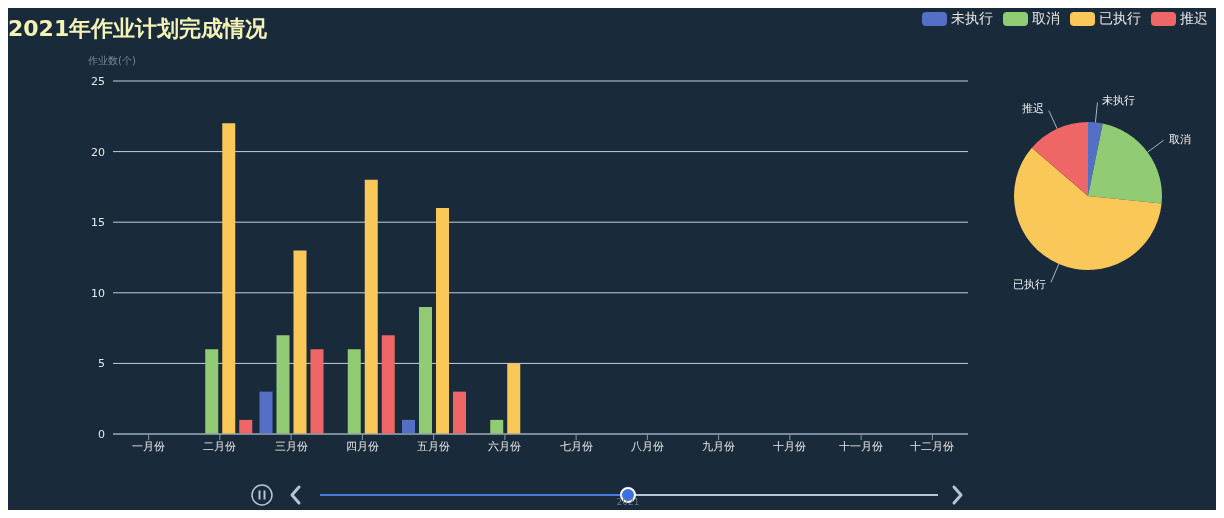  What do you see at coordinates (1032, 109) in the screenshot?
I see `slice-label: 推迟` at bounding box center [1032, 109].